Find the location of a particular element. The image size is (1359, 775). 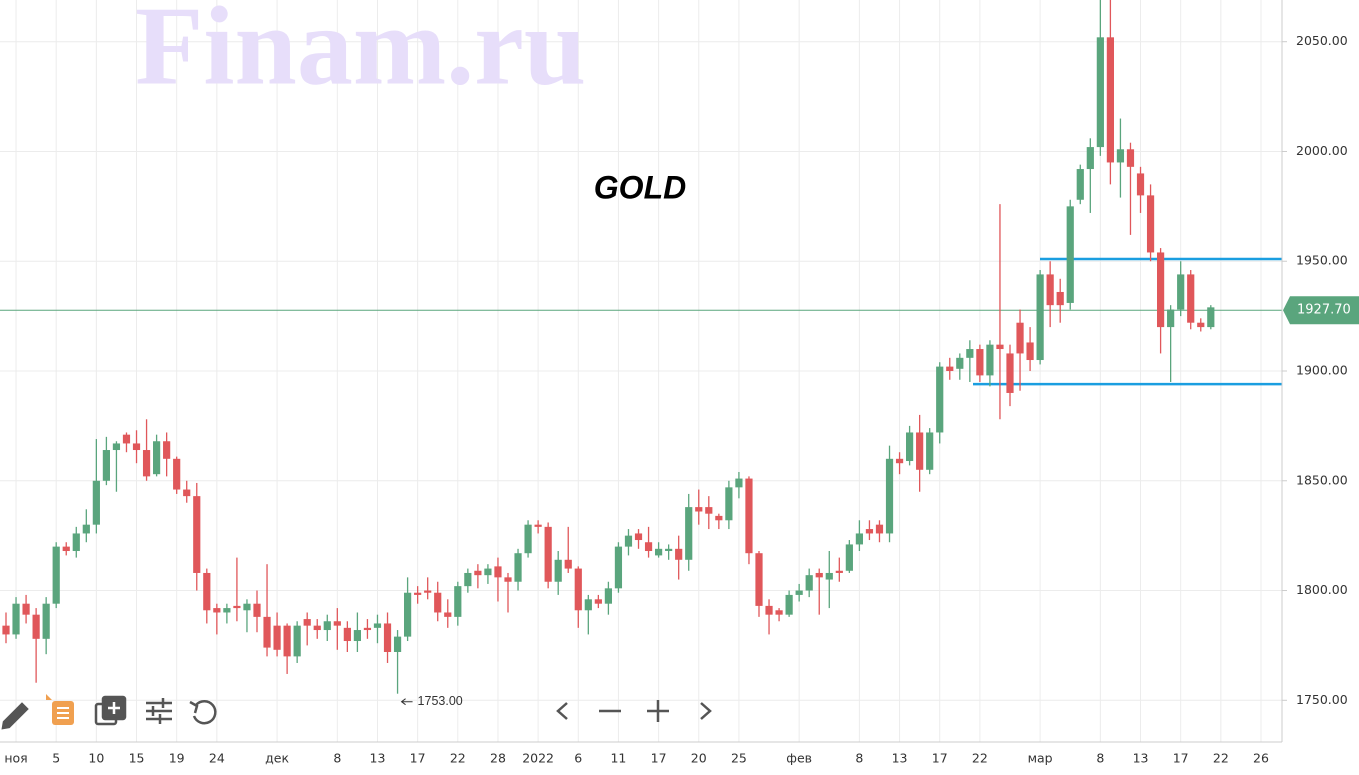

x-tick-label: 24 is located at coordinates (217, 758).